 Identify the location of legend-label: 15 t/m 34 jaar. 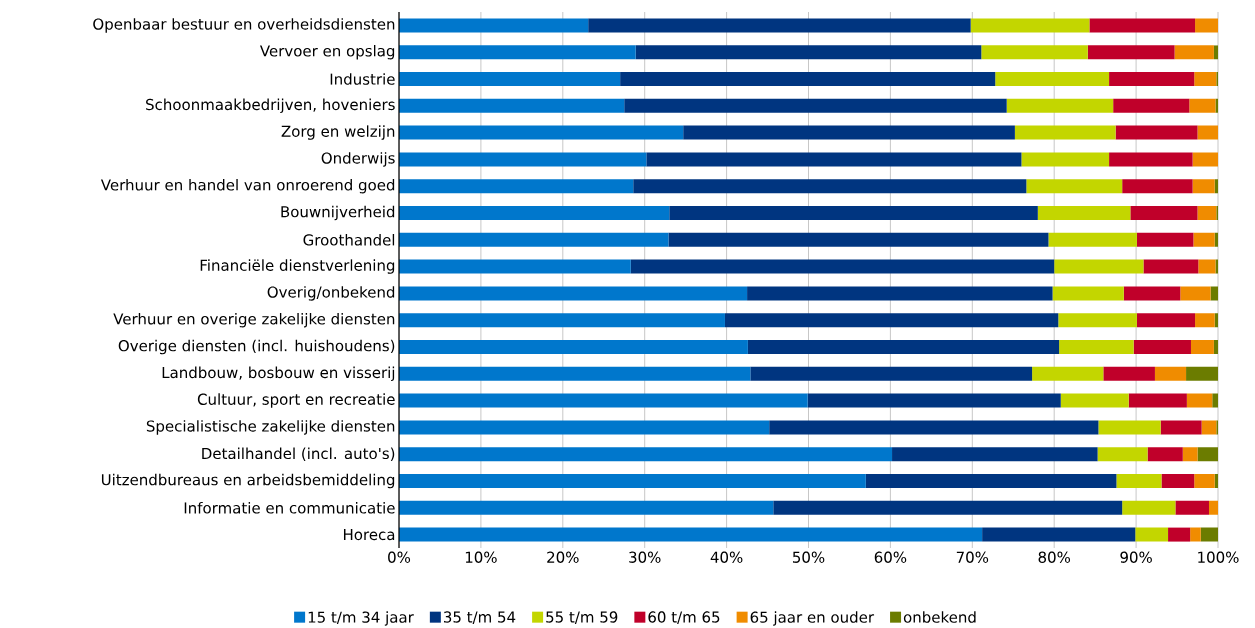
(361, 618).